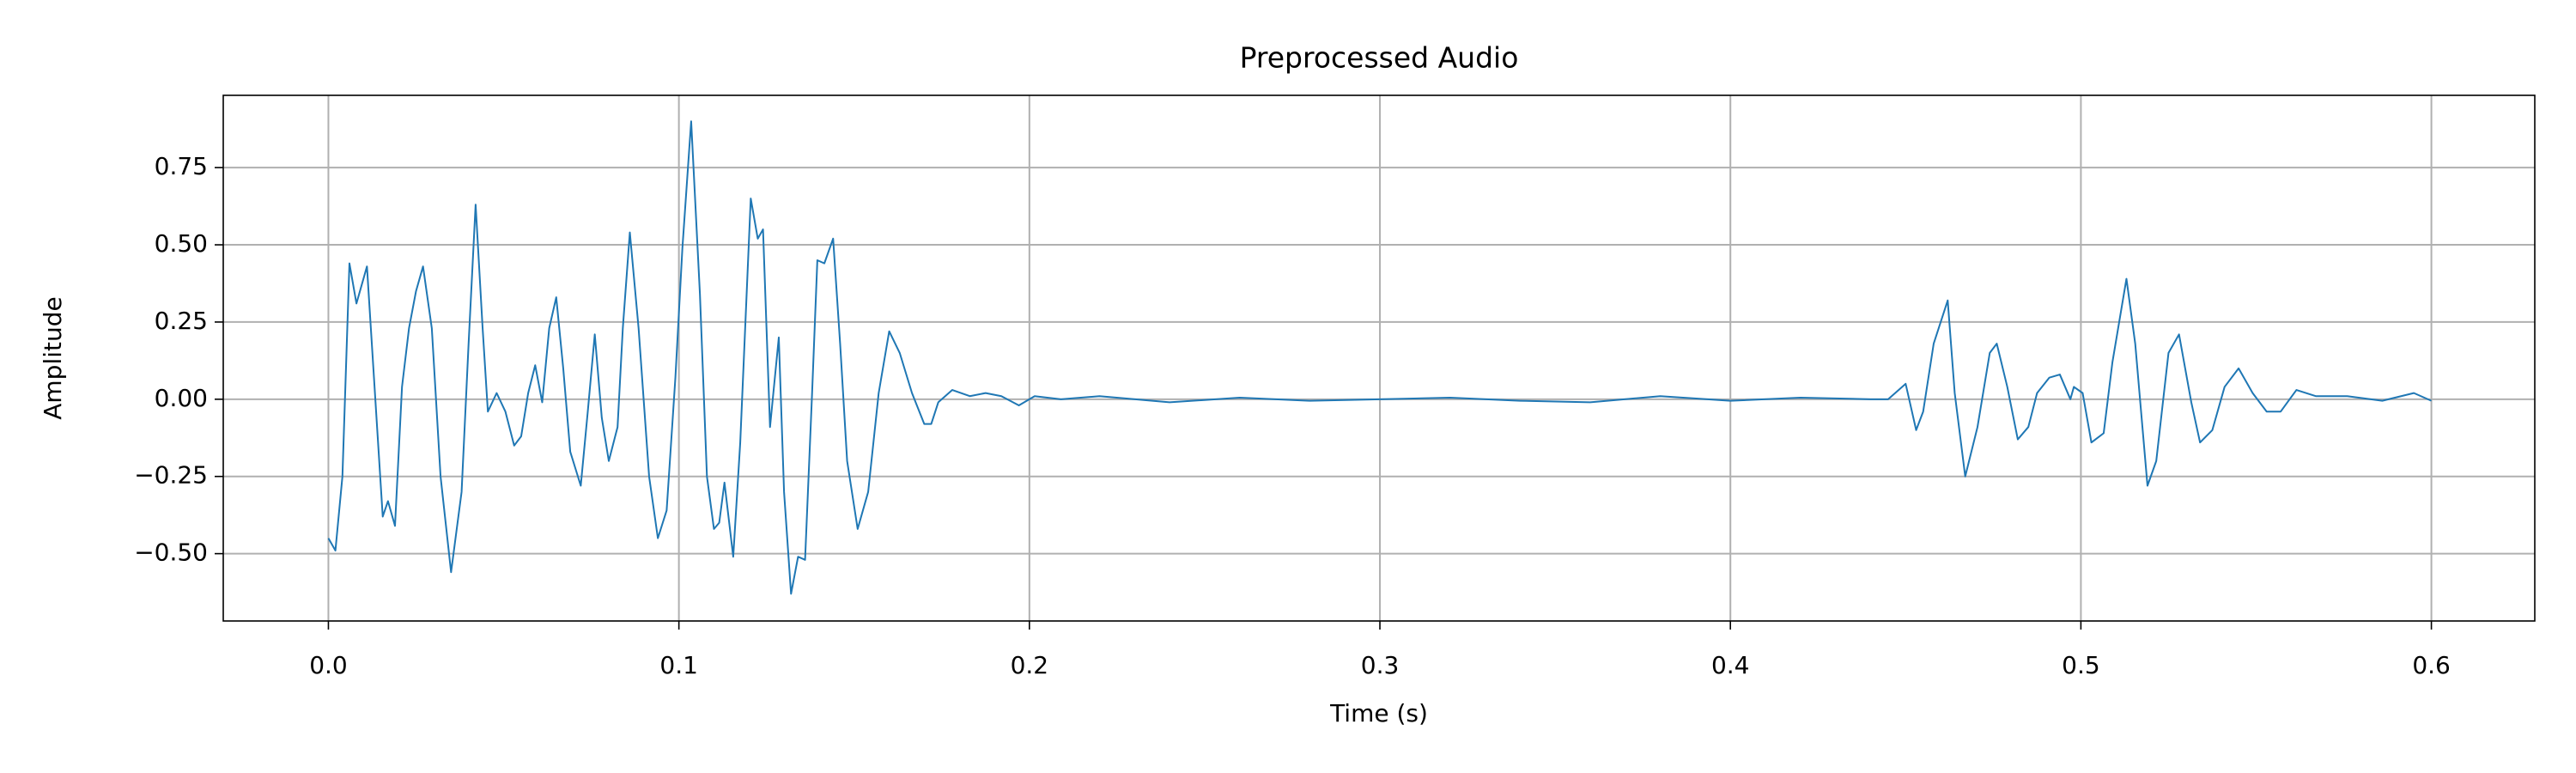  Describe the element at coordinates (171, 475) in the screenshot. I see `y-tick-label: −0.25` at that location.